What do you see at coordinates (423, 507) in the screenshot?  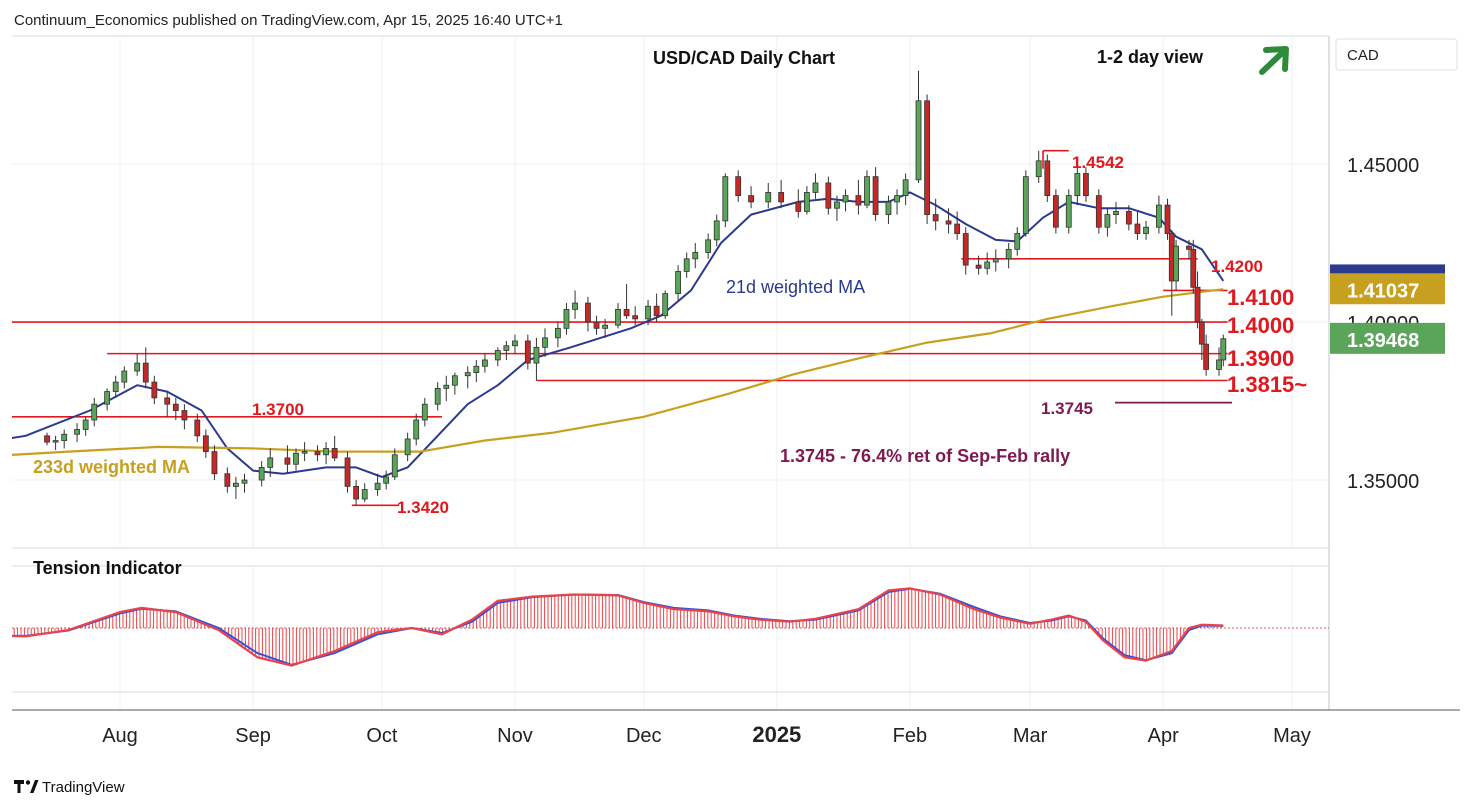 I see `level-label: 1.3420` at bounding box center [423, 507].